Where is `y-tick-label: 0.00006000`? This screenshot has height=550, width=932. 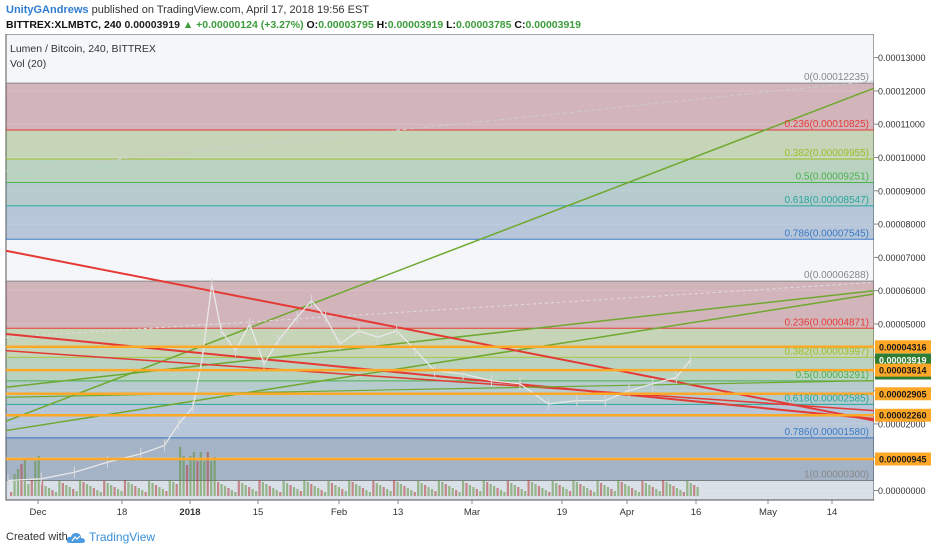 y-tick-label: 0.00006000 is located at coordinates (902, 291).